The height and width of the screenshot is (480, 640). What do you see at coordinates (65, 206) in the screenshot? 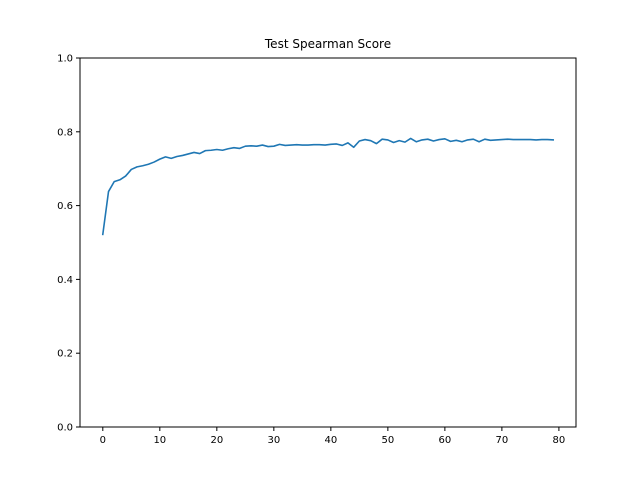
I see `y-tick-label: 0.6` at bounding box center [65, 206].